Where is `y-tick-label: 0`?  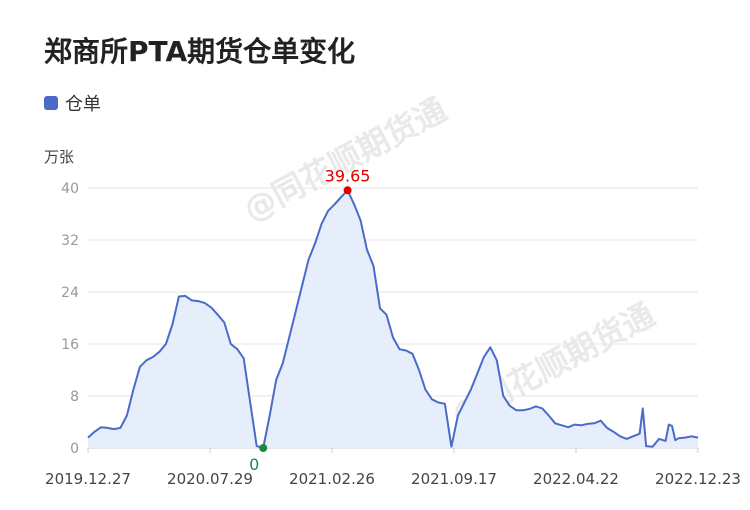 y-tick-label: 0 is located at coordinates (74, 449).